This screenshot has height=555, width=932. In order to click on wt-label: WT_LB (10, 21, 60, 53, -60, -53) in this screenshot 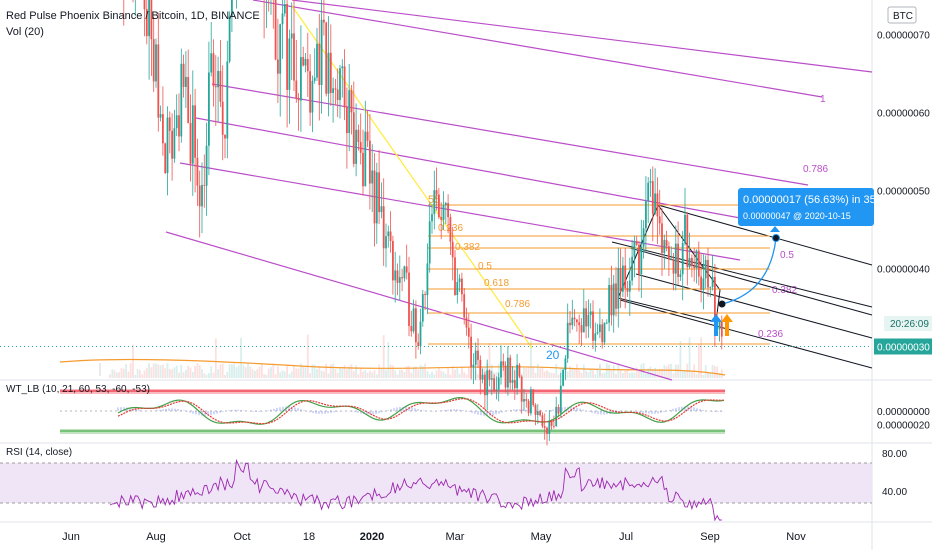, I will do `click(78, 389)`.